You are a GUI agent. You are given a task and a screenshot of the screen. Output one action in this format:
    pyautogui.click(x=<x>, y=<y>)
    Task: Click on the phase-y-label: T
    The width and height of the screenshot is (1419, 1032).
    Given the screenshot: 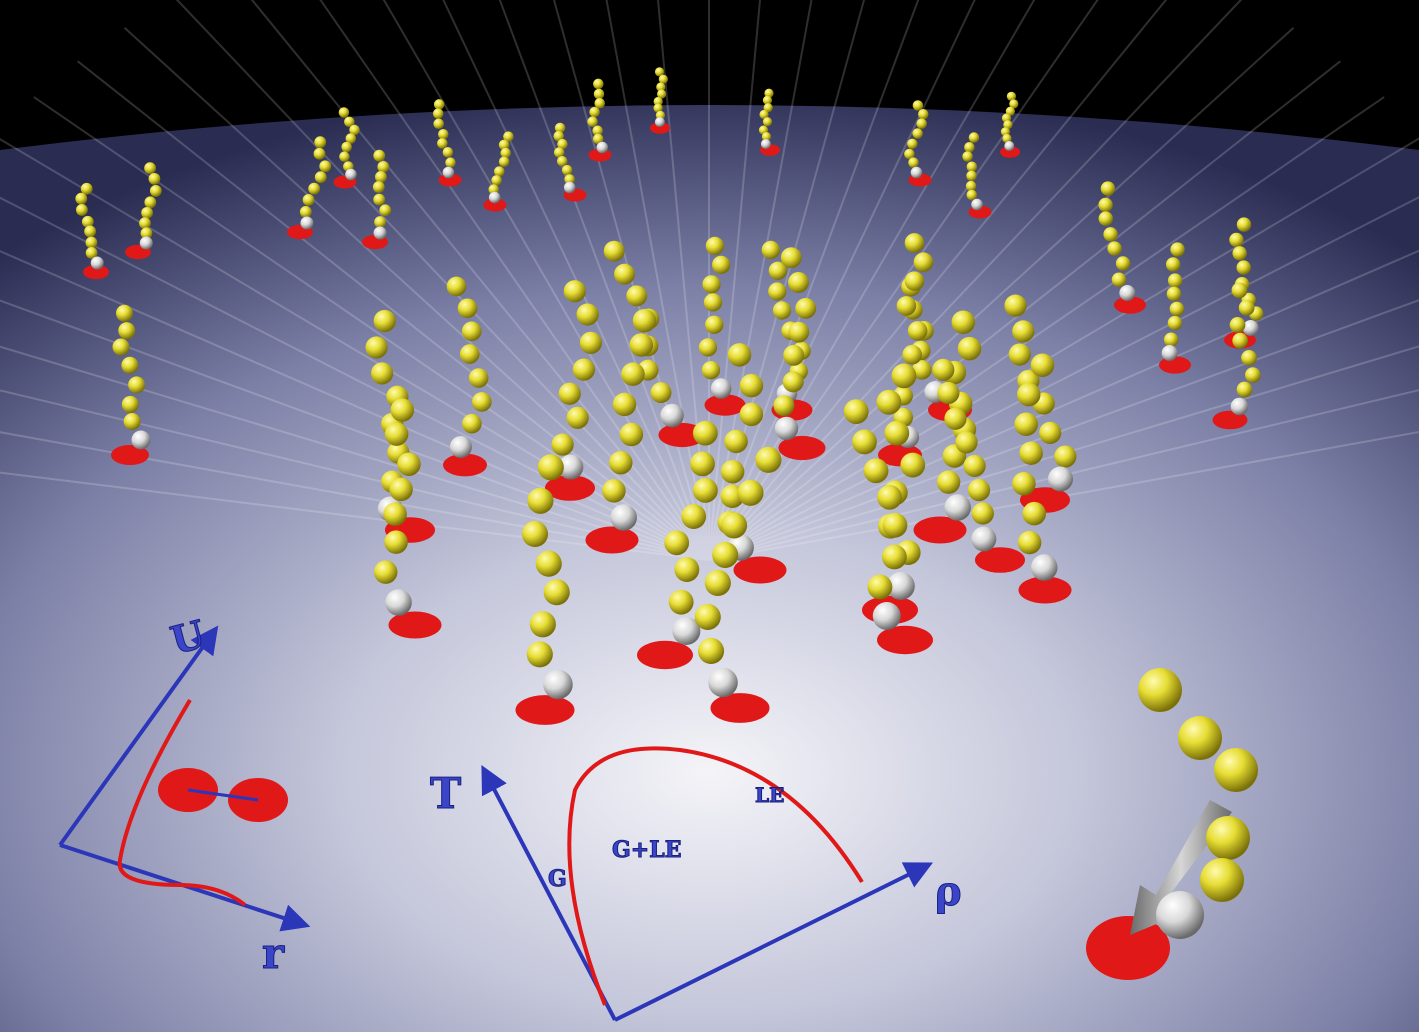 What is the action you would take?
    pyautogui.click(x=445, y=793)
    